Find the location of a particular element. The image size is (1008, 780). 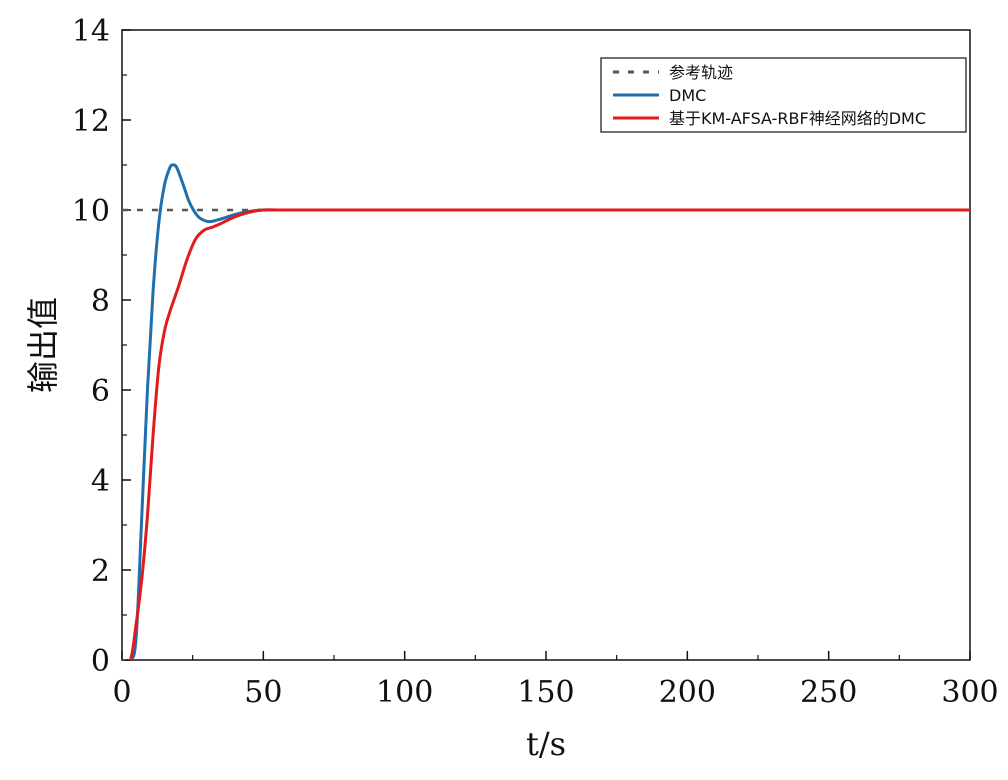

y-tick-label: 4 is located at coordinates (100, 481).